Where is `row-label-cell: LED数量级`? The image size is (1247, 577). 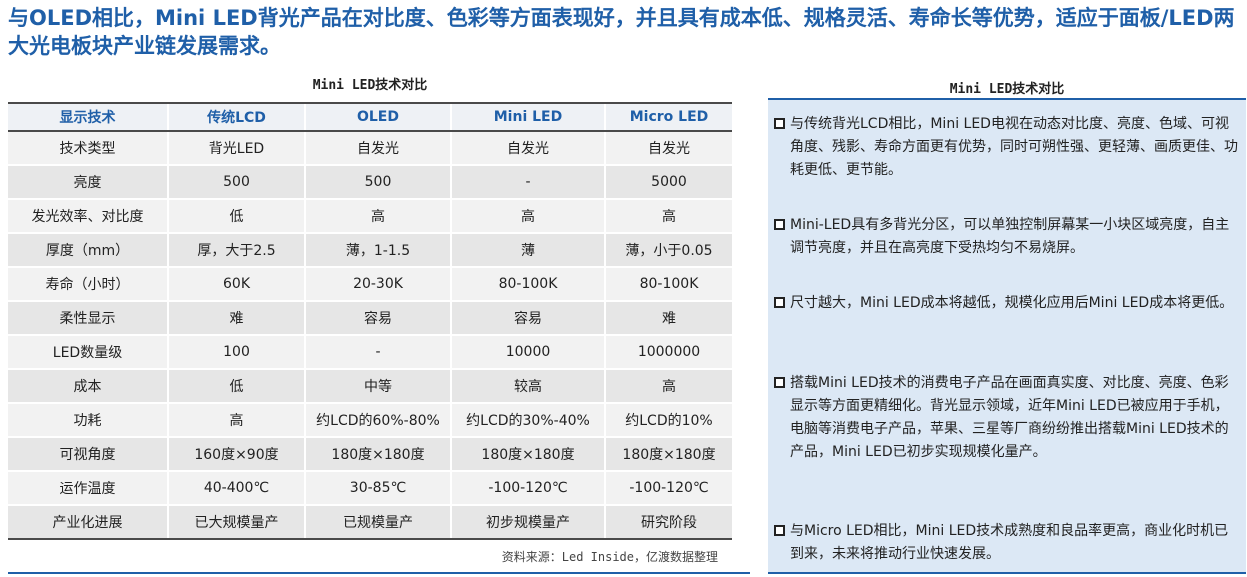
row-label-cell: LED数量级 is located at coordinates (88, 352).